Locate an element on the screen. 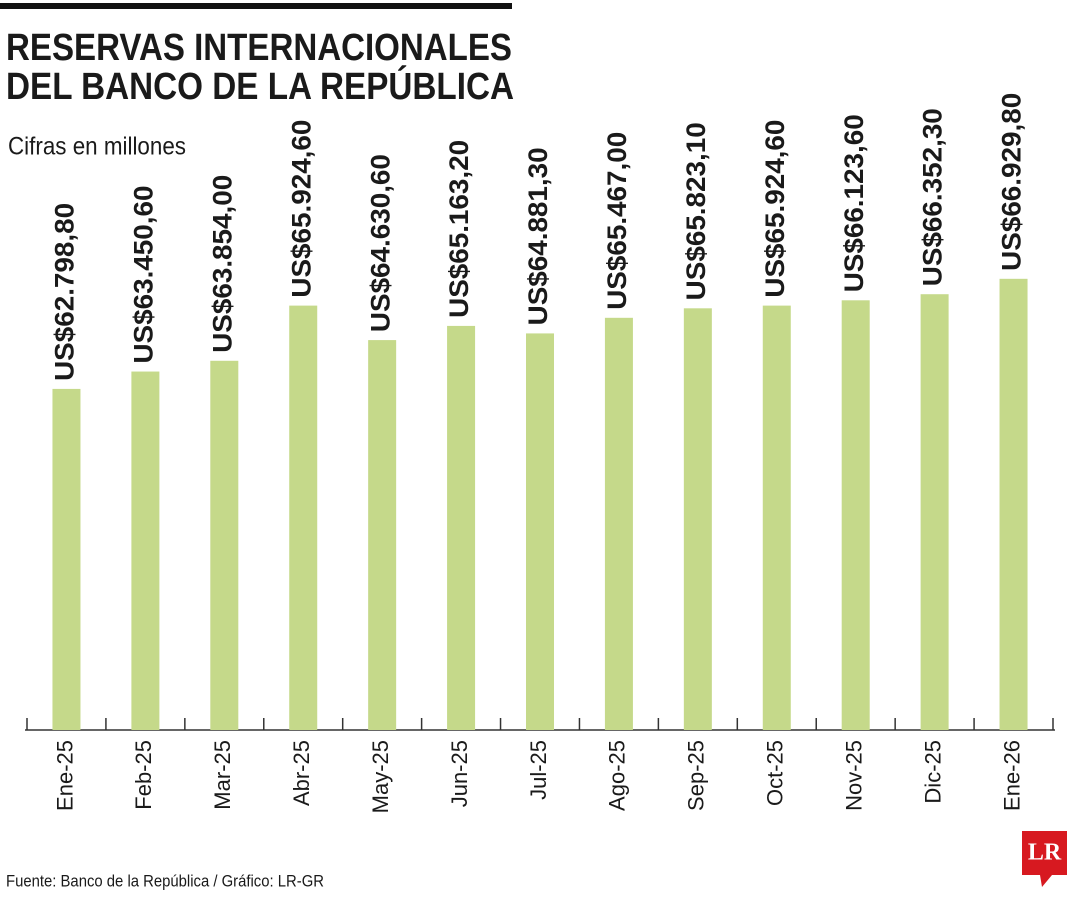  value-label: US$65.163,20 is located at coordinates (459, 229).